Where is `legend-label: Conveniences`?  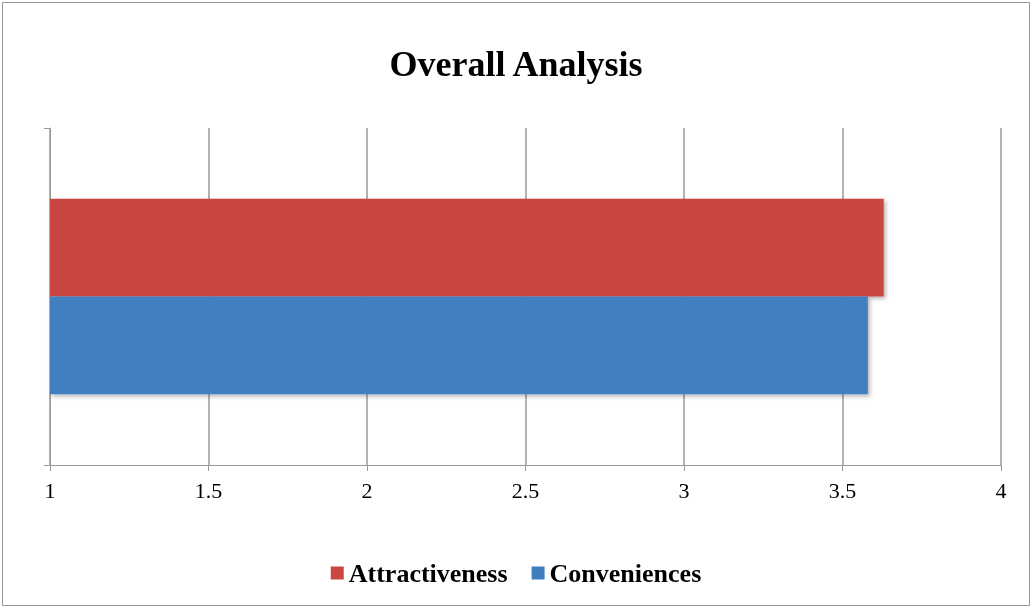 legend-label: Conveniences is located at coordinates (625, 573).